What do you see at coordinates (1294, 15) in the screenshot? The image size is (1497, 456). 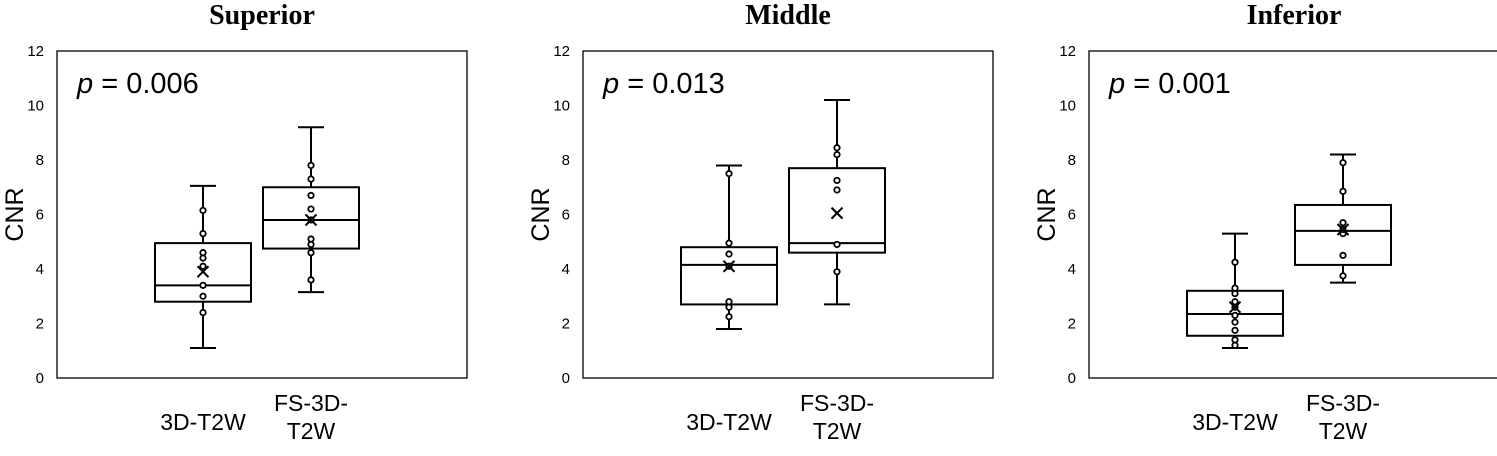 I see `panel-title: Inferior` at bounding box center [1294, 15].